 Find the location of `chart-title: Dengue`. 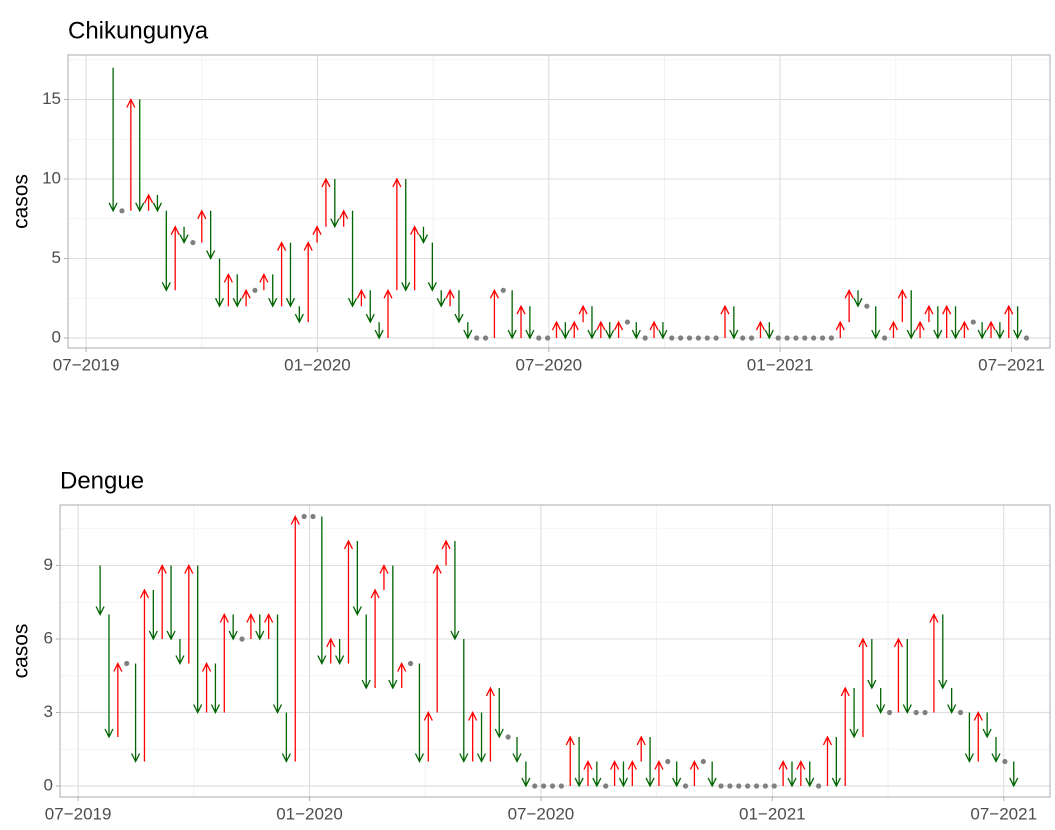

chart-title: Dengue is located at coordinates (102, 480).